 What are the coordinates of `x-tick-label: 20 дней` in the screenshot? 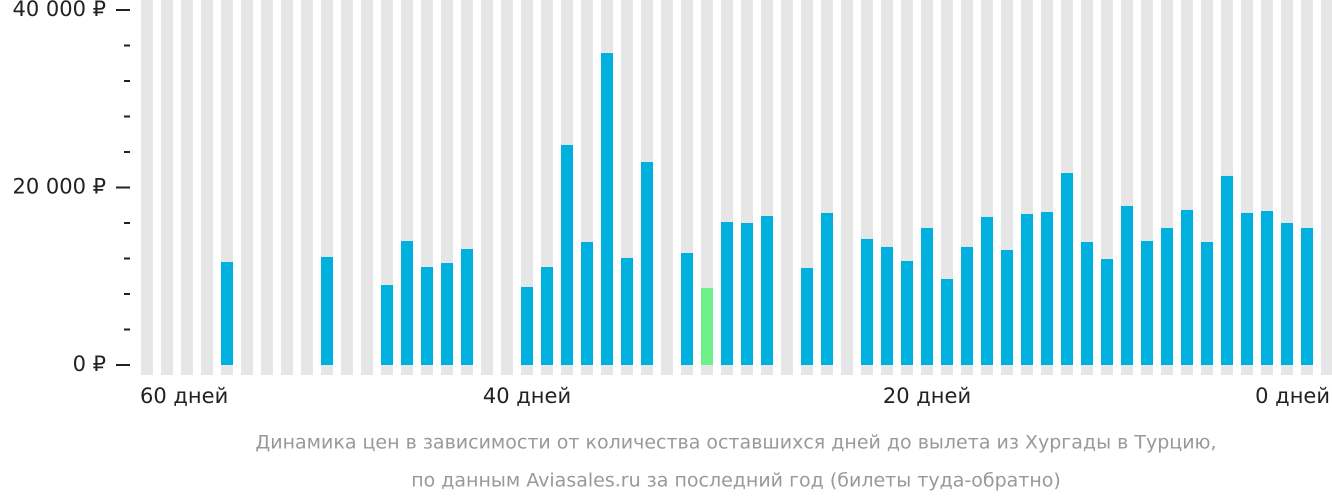 It's located at (927, 396).